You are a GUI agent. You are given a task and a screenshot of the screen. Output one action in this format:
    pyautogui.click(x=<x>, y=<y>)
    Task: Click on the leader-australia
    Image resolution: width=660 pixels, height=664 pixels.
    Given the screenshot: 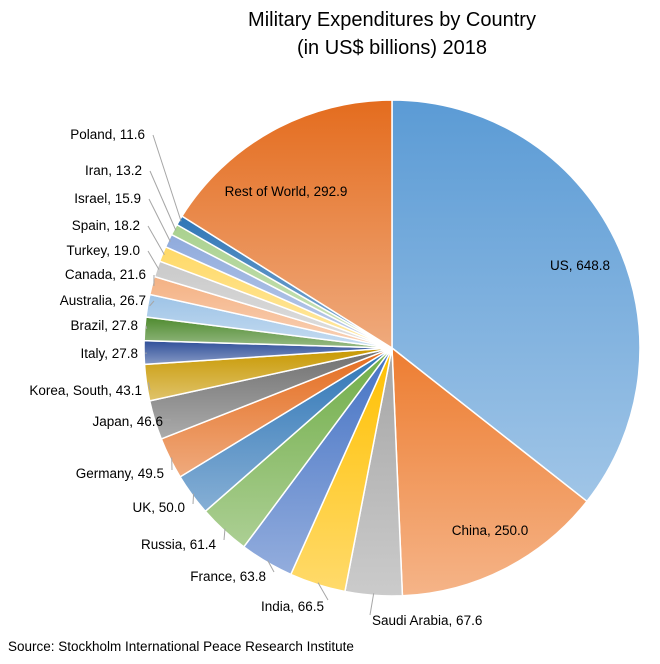 What is the action you would take?
    pyautogui.click(x=152, y=303)
    